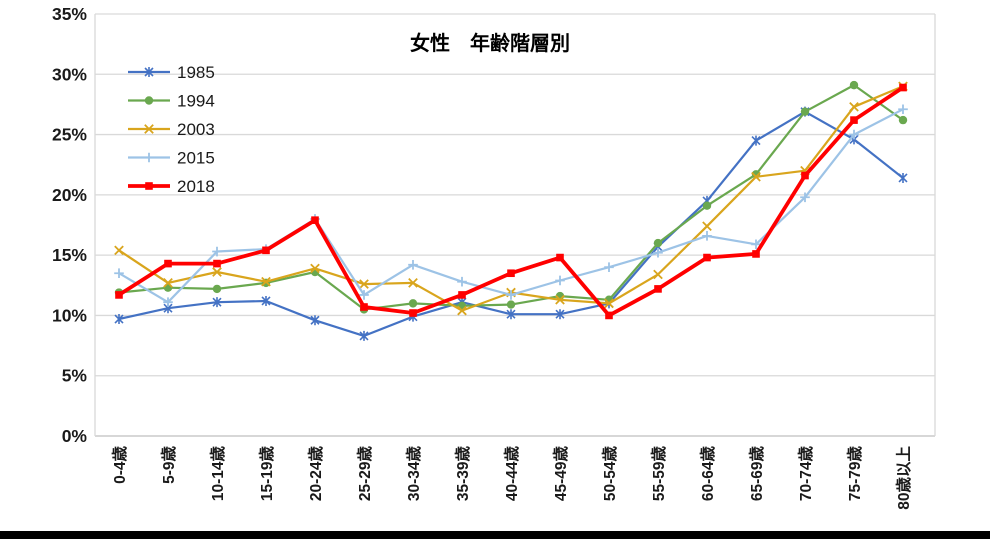 Image resolution: width=1000 pixels, height=539 pixels. What do you see at coordinates (196, 129) in the screenshot?
I see `legend-label: 2003` at bounding box center [196, 129].